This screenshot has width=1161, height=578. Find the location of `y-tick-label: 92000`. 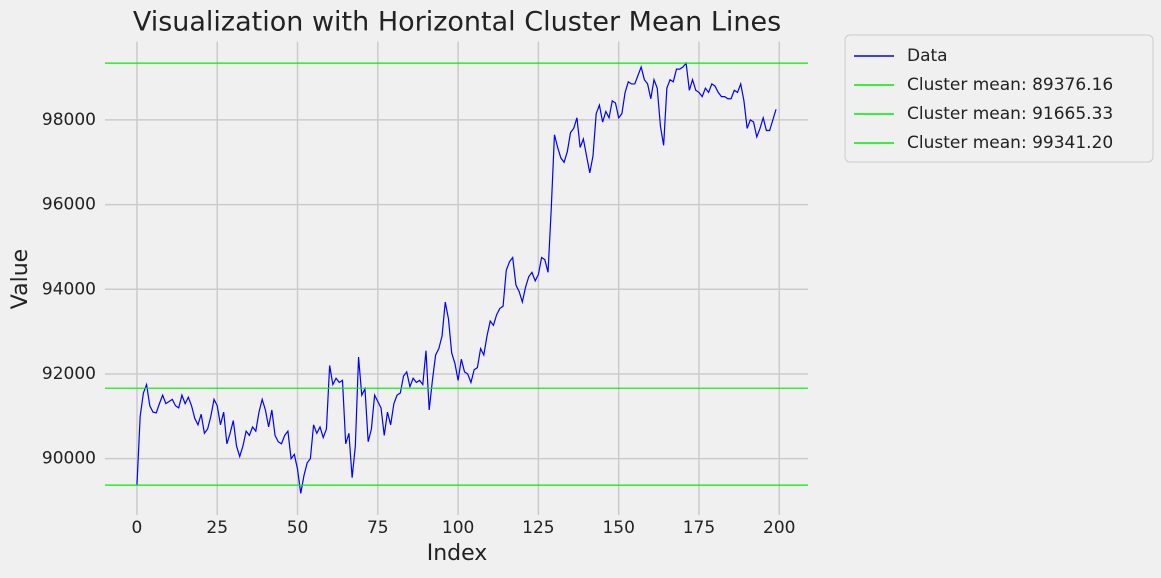

y-tick-label: 92000 is located at coordinates (69, 374).